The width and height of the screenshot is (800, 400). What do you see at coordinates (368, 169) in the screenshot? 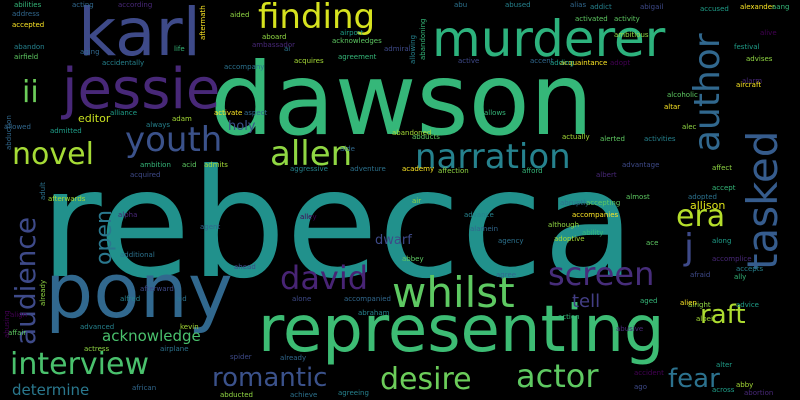
I see `word-small: adventure` at bounding box center [368, 169].